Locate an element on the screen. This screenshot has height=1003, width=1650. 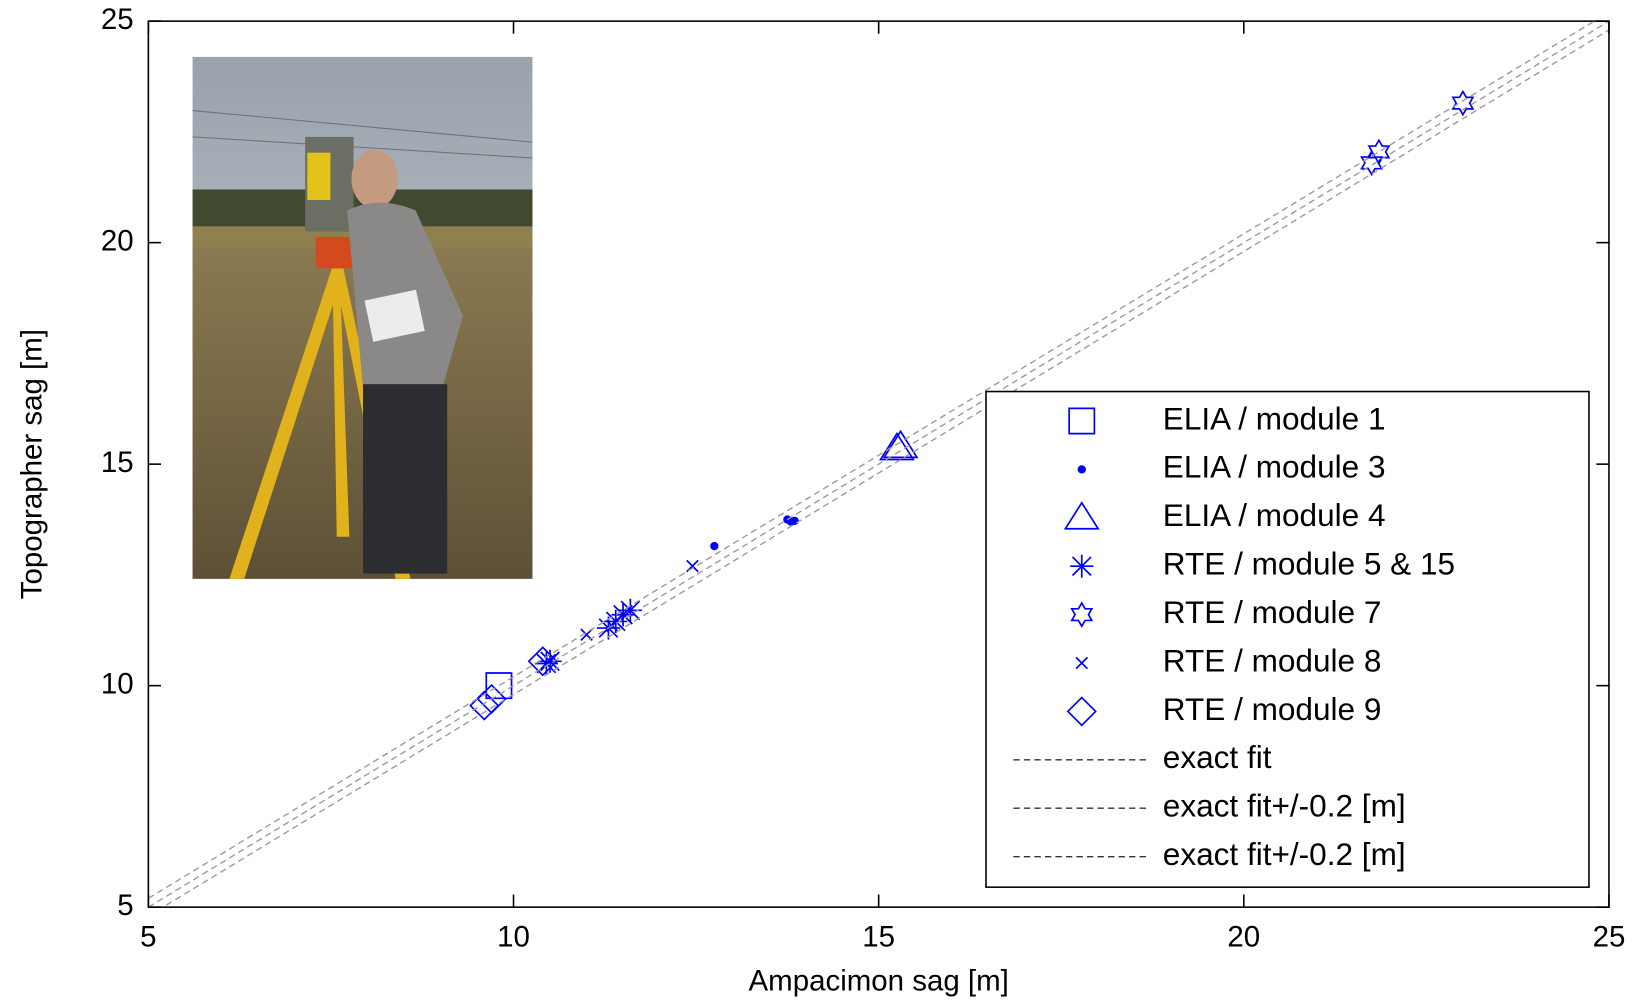
legend-entry: exact fit is located at coordinates (1142, 757).